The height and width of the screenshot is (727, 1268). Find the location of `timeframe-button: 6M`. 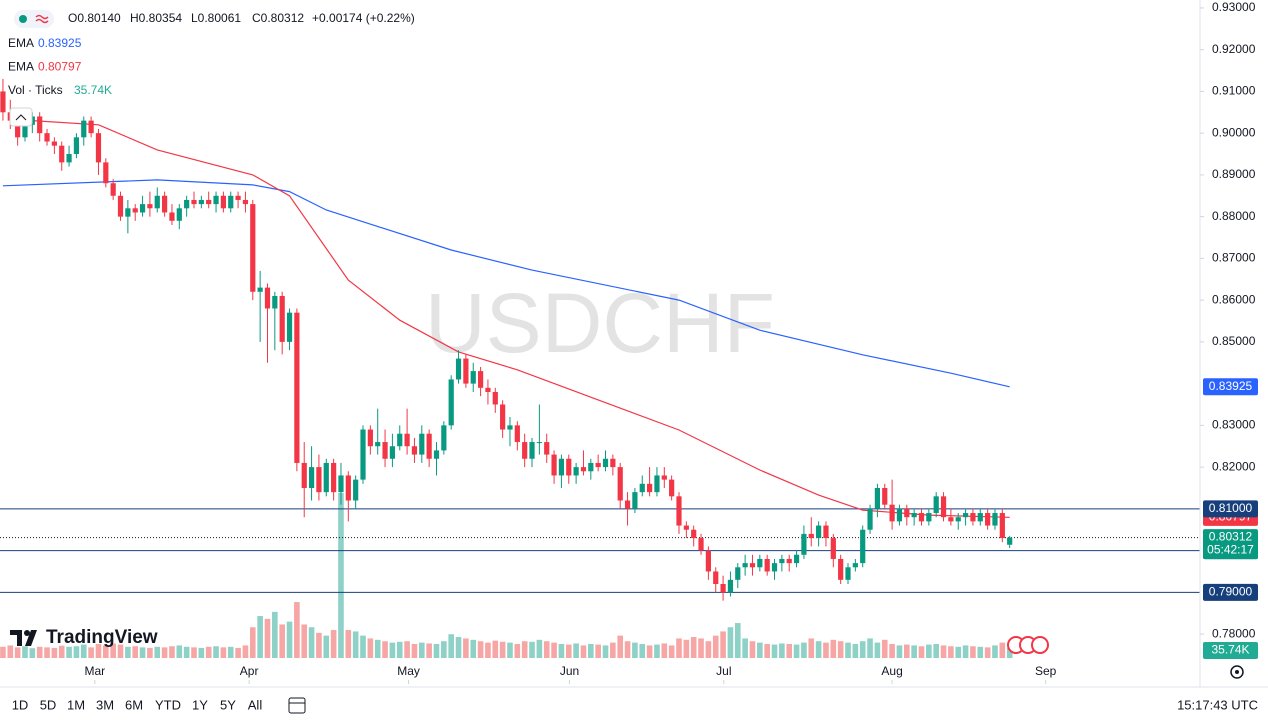

timeframe-button: 6M is located at coordinates (134, 704).